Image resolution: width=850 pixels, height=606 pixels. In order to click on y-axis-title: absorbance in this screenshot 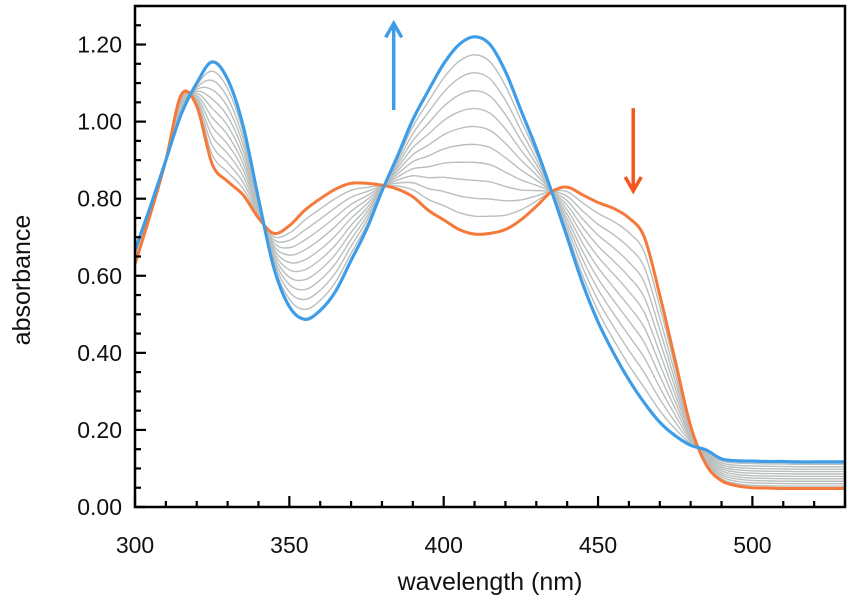, I will do `click(22, 280)`.